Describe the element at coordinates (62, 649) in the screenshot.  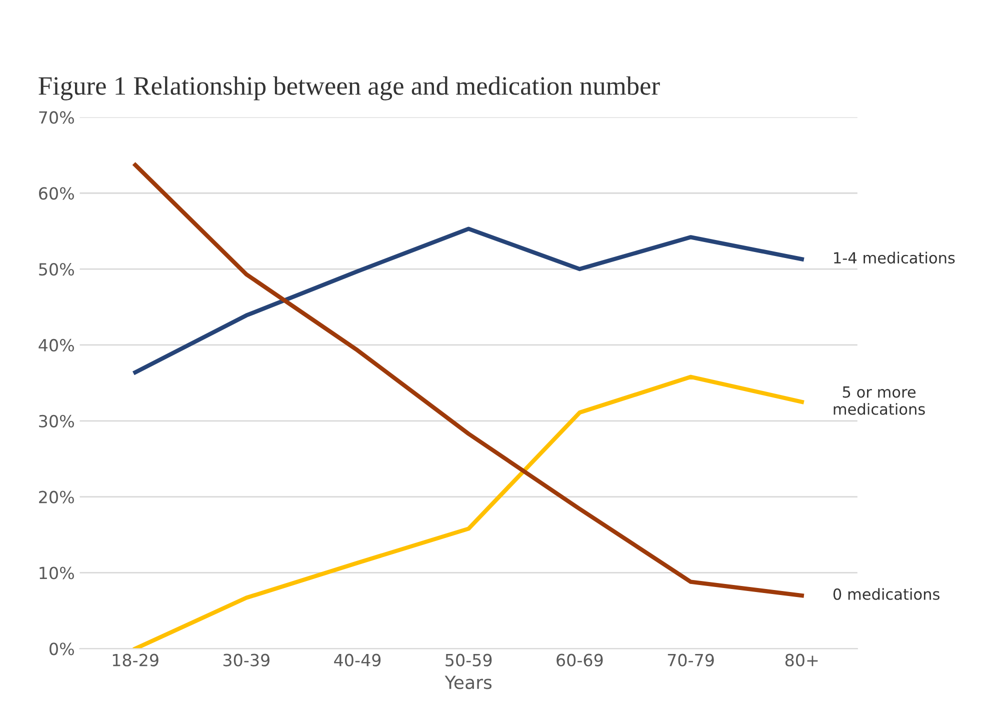
I see `y-tick-label: 0%` at that location.